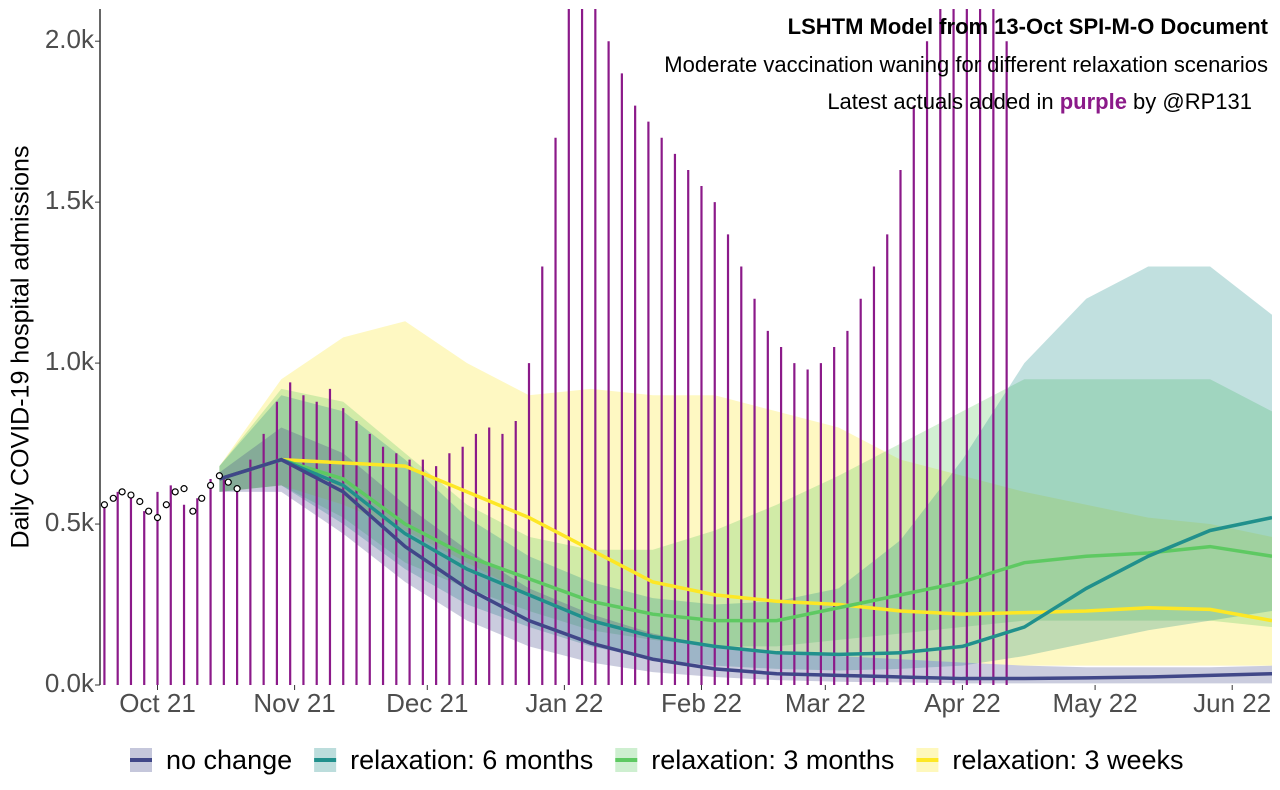 The width and height of the screenshot is (1280, 790). I want to click on chart-note: Latest actuals added in purple by @RP131, so click(1039, 101).